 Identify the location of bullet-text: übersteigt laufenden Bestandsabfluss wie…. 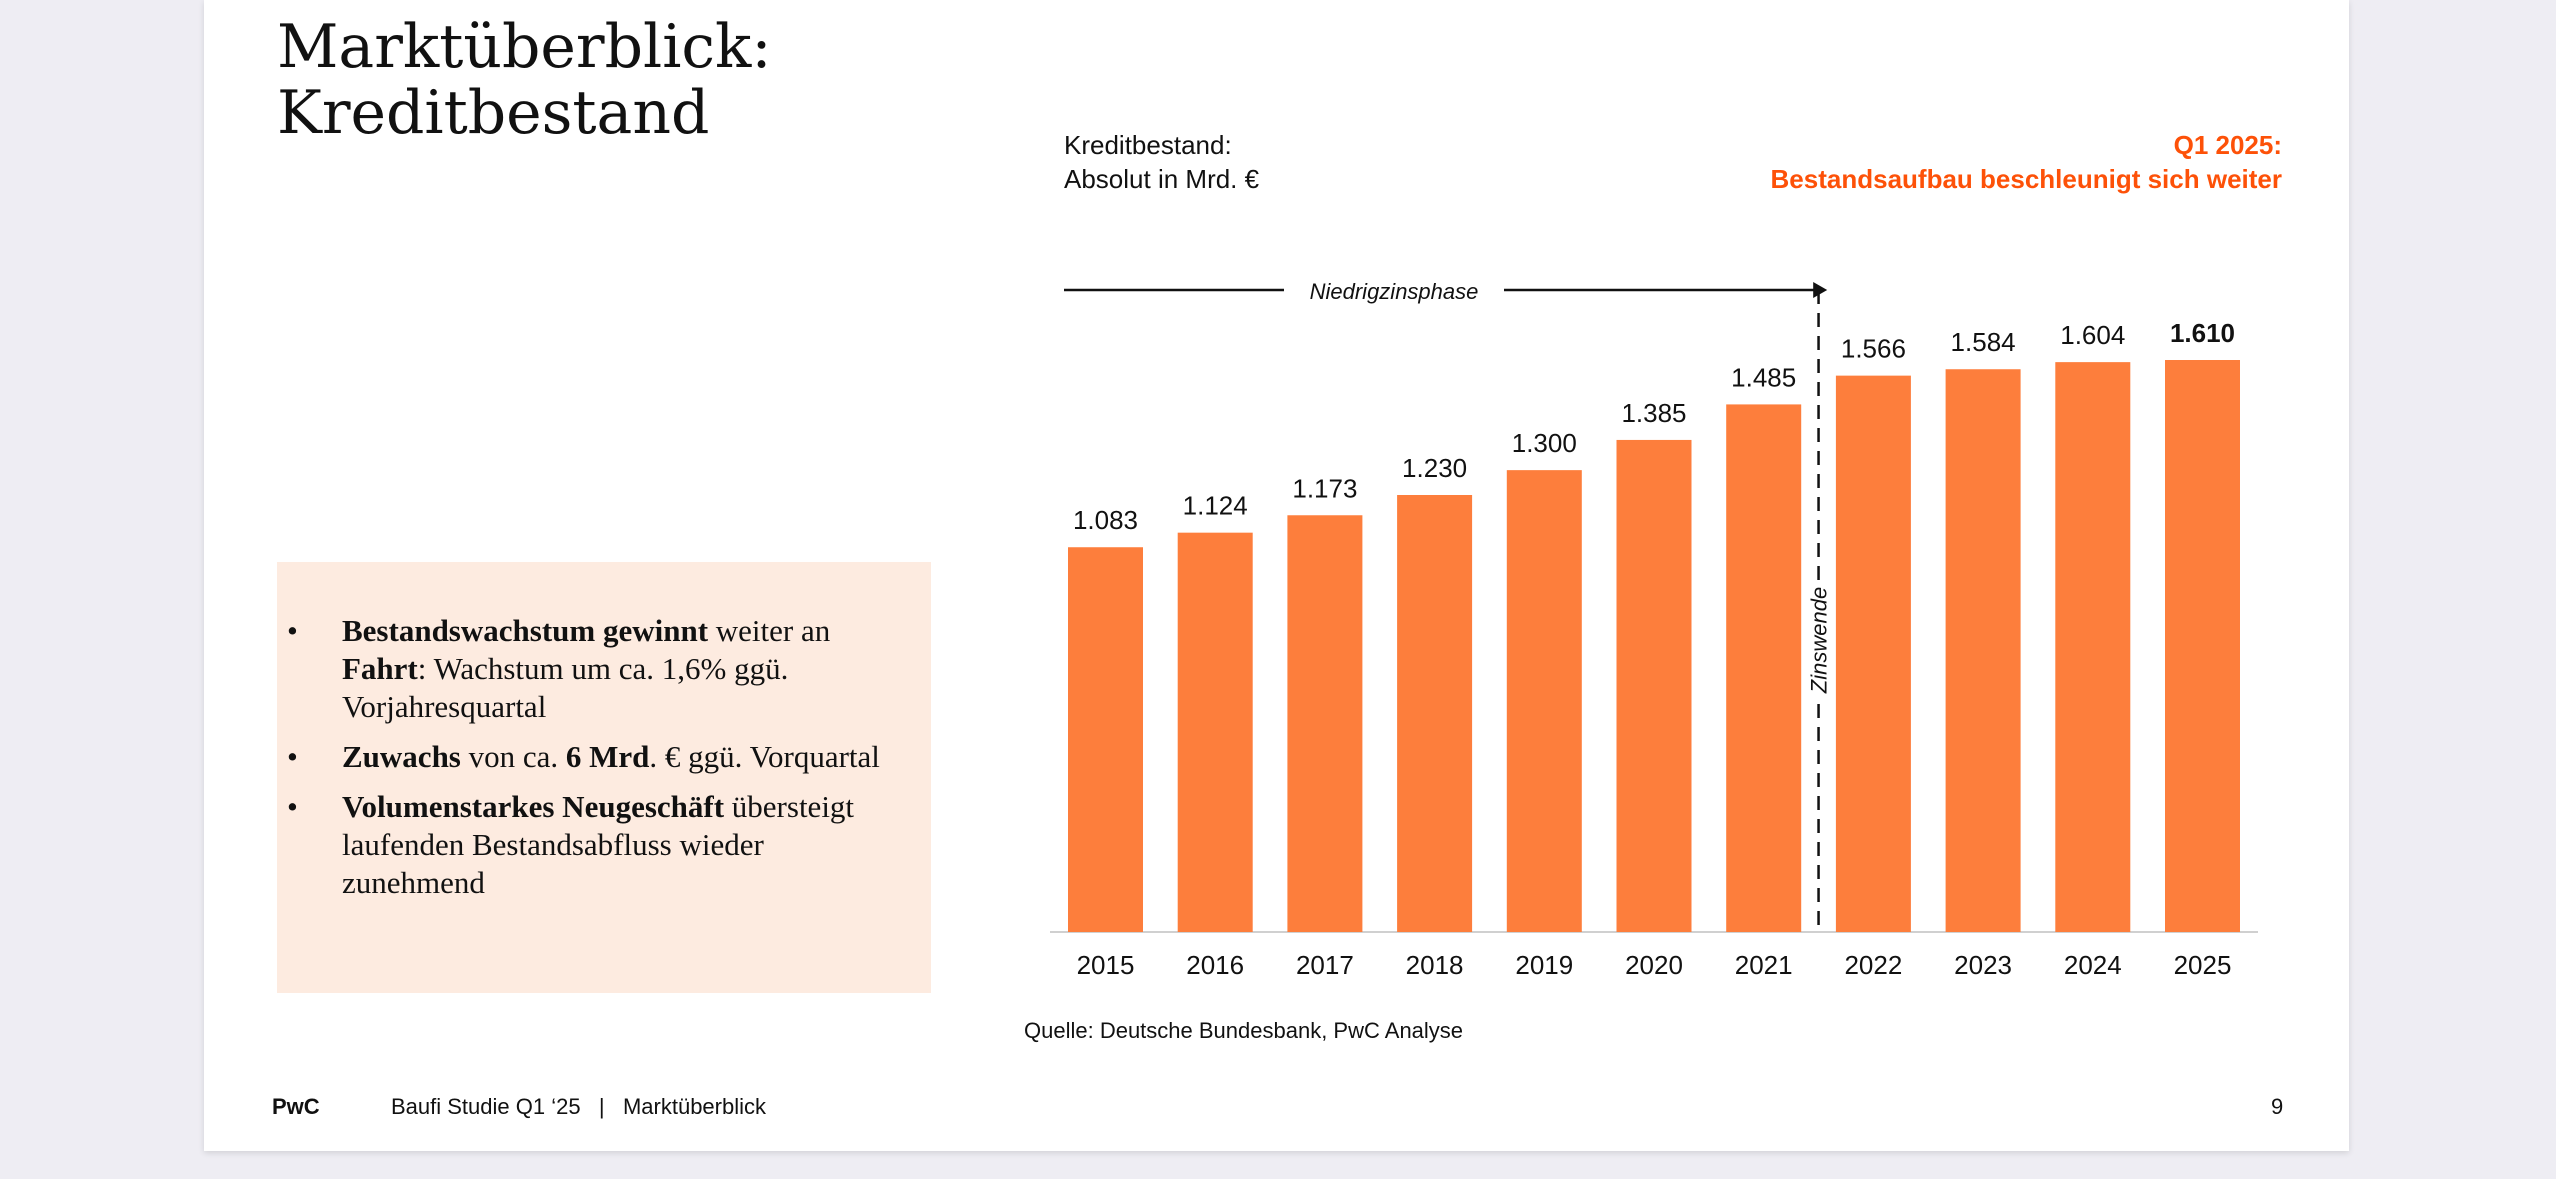
(598, 844).